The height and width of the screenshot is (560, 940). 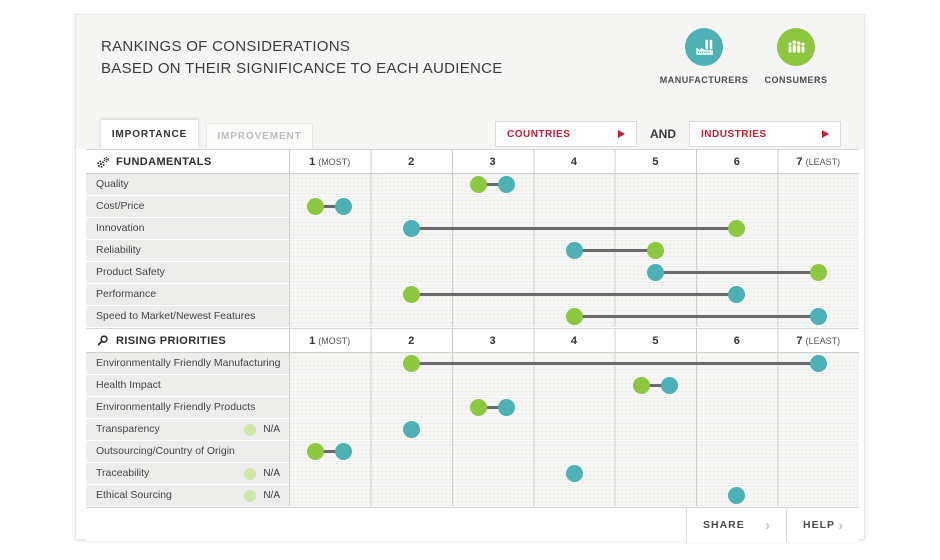 I want to click on table-row: Transparency N/A, so click(x=472, y=429).